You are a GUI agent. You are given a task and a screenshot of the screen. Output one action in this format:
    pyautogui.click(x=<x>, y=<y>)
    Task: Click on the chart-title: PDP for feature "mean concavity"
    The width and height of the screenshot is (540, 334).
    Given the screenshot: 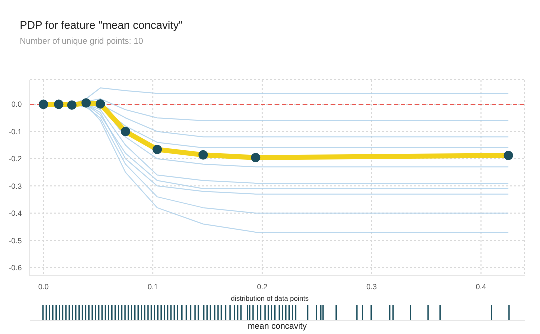 What is the action you would take?
    pyautogui.click(x=101, y=26)
    